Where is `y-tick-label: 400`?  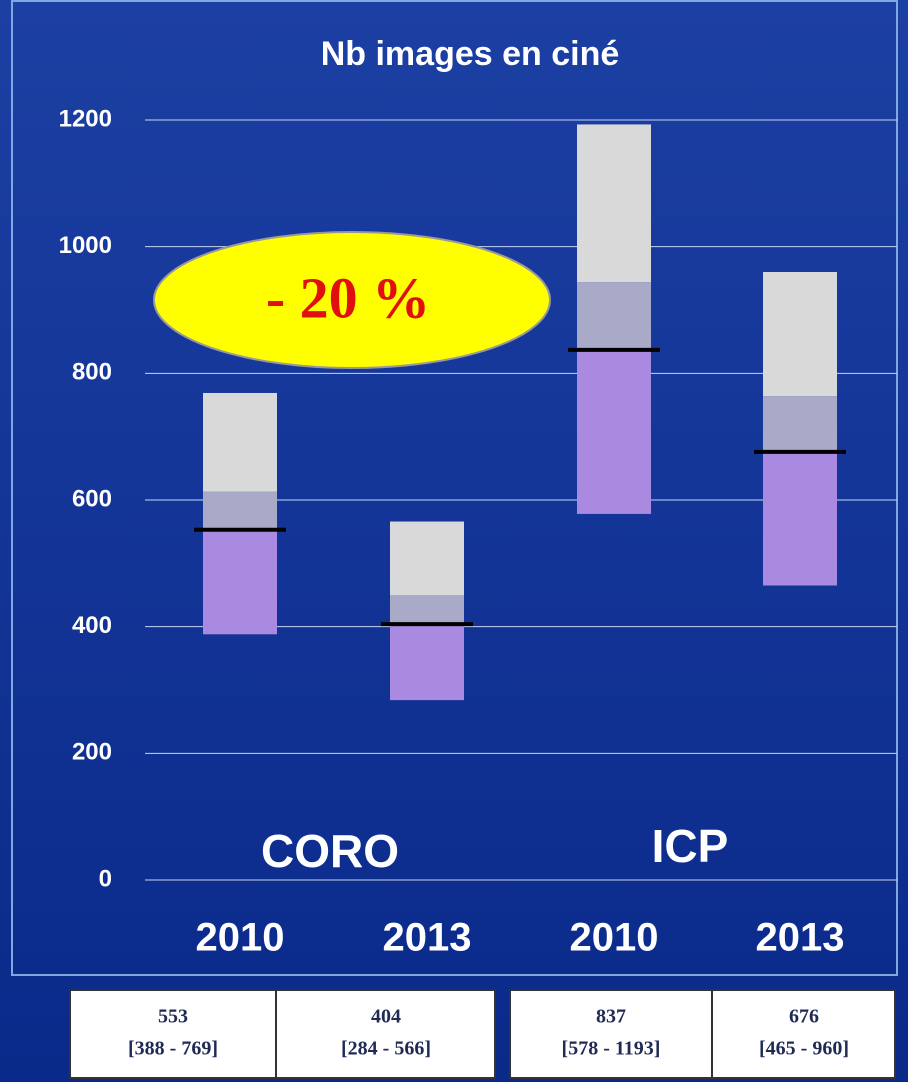
y-tick-label: 400 is located at coordinates (92, 625).